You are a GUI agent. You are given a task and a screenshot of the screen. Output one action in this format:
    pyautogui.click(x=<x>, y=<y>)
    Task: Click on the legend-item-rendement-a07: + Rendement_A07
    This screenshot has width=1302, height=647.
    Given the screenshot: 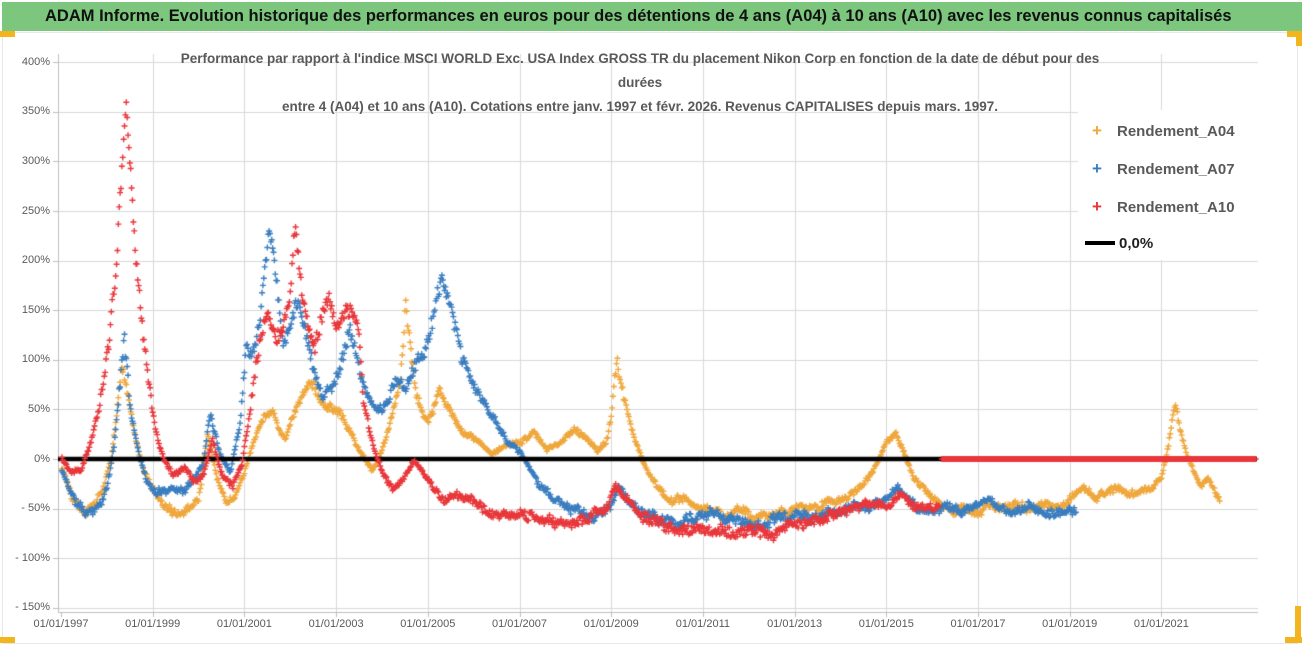 What is the action you would take?
    pyautogui.click(x=1162, y=169)
    